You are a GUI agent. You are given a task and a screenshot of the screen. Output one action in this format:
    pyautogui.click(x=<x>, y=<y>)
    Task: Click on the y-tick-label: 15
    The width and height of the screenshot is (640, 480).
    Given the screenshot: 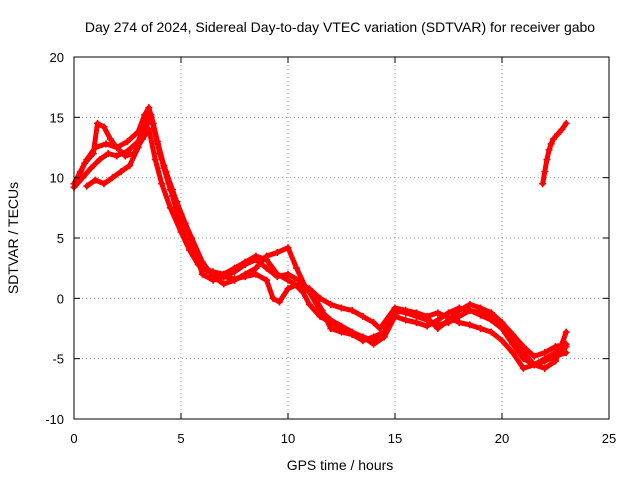 What is the action you would take?
    pyautogui.click(x=57, y=117)
    